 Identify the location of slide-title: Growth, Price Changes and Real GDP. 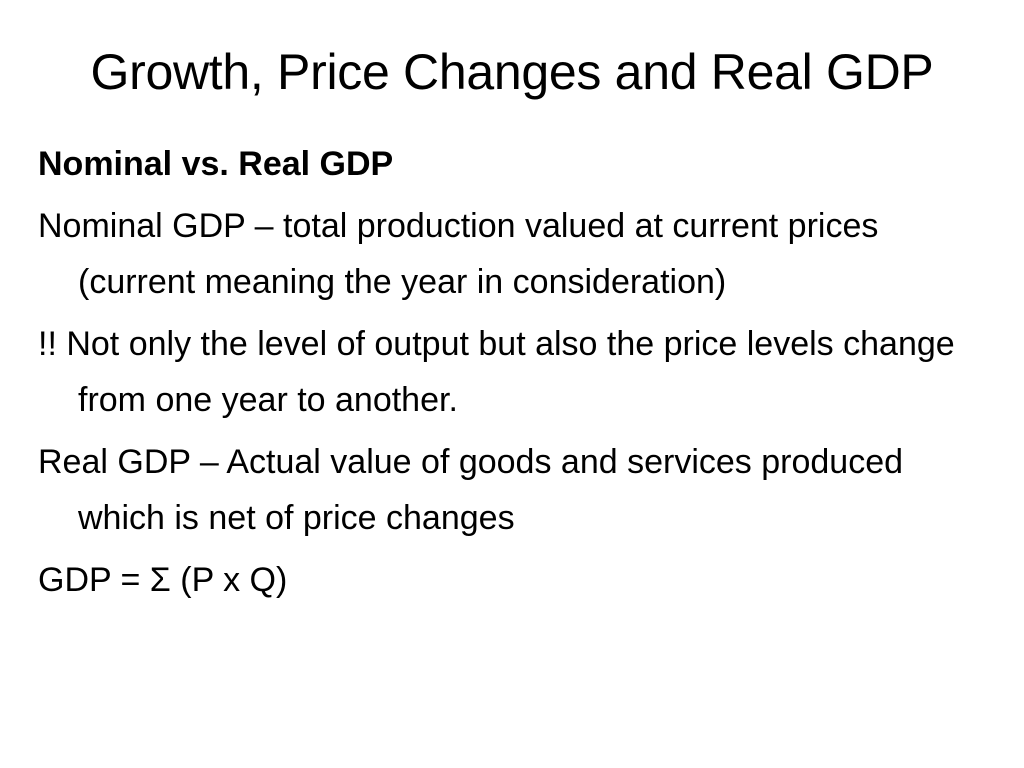
(512, 72).